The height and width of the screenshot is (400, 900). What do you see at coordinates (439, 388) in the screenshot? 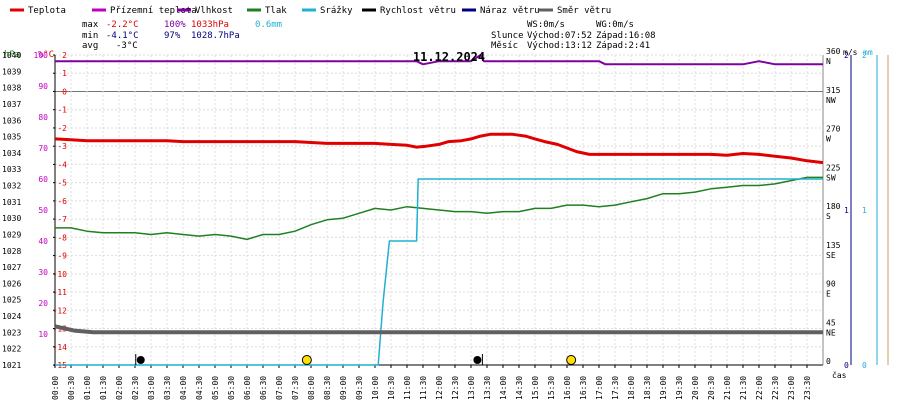
I see `tick-label-time: 12:00` at bounding box center [439, 388].